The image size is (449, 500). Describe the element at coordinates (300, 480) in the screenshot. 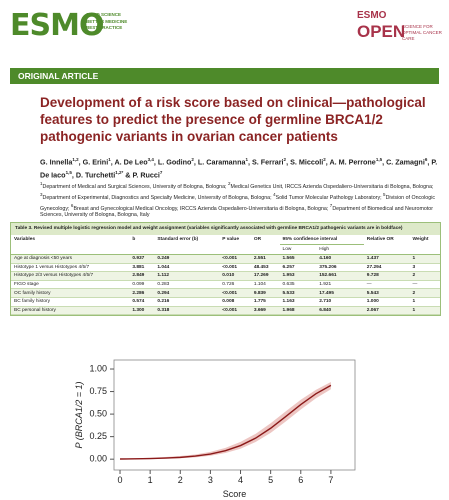

I see `x-tick-label: 6` at that location.